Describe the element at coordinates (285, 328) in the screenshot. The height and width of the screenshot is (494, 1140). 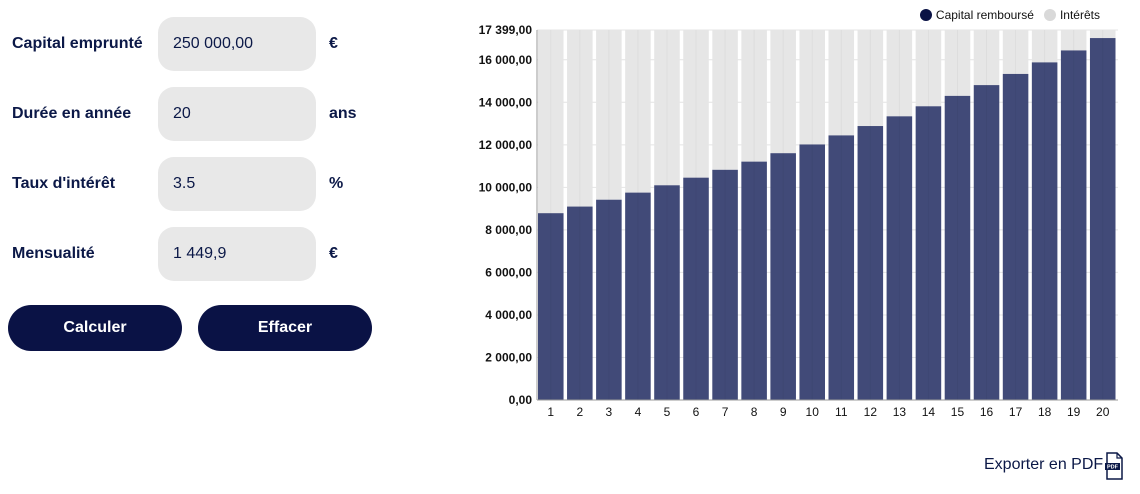
I see `clear-button: Effacer` at that location.